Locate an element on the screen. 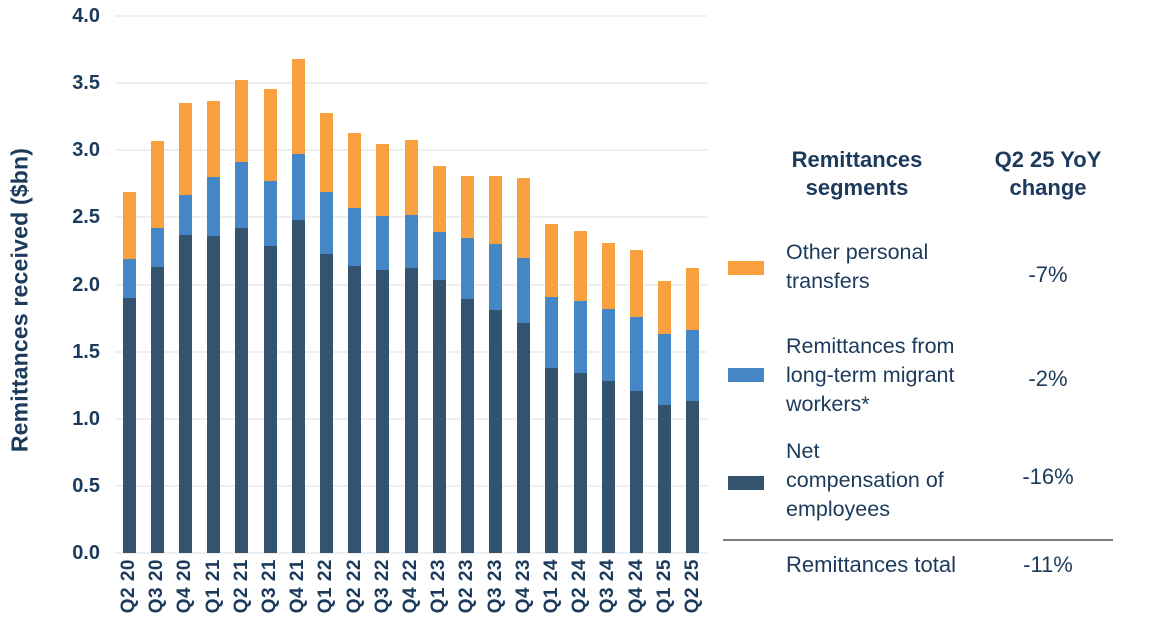  y-tick-label: 0.5 is located at coordinates (86, 485).